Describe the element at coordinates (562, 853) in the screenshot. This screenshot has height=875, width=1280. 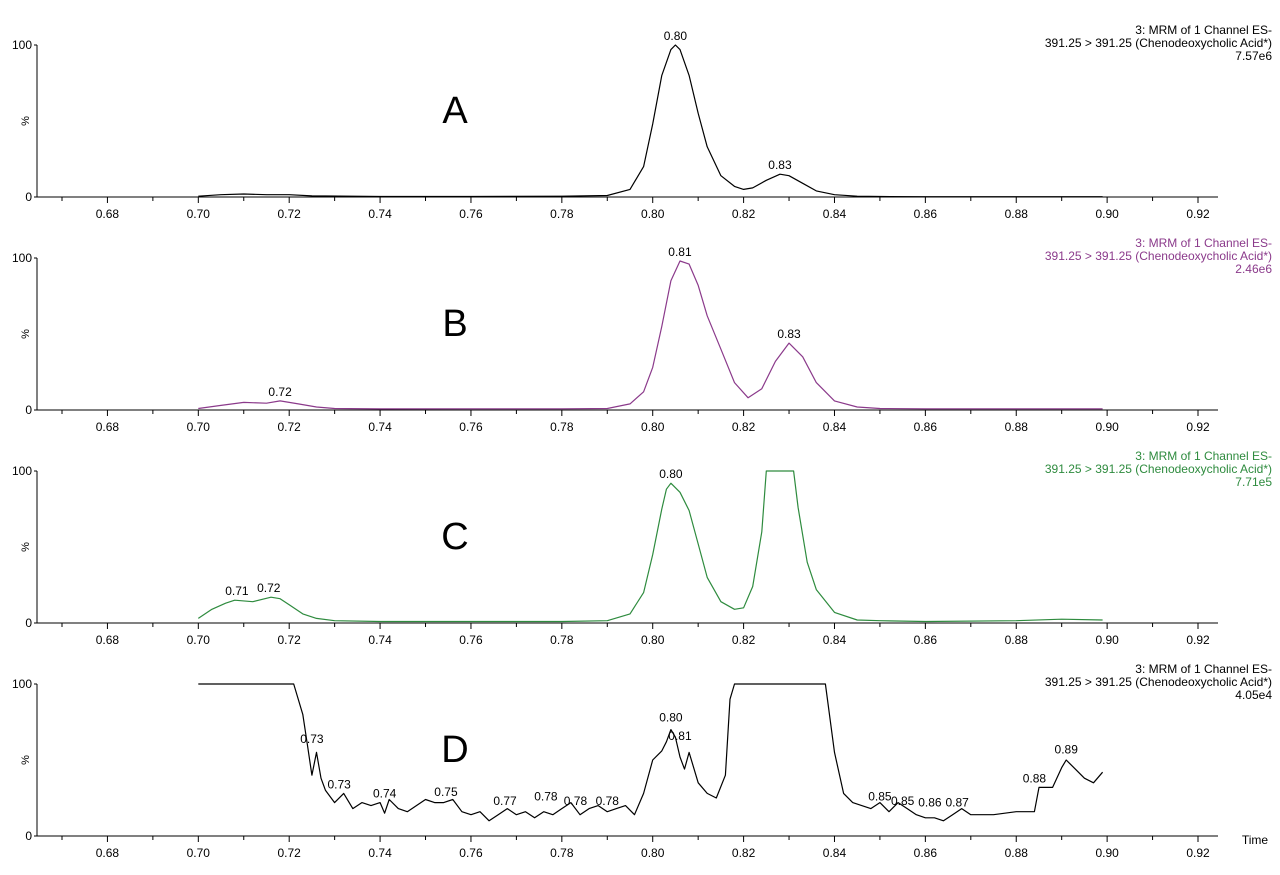
I see `panel-d-x-tick-label: 0.78` at that location.